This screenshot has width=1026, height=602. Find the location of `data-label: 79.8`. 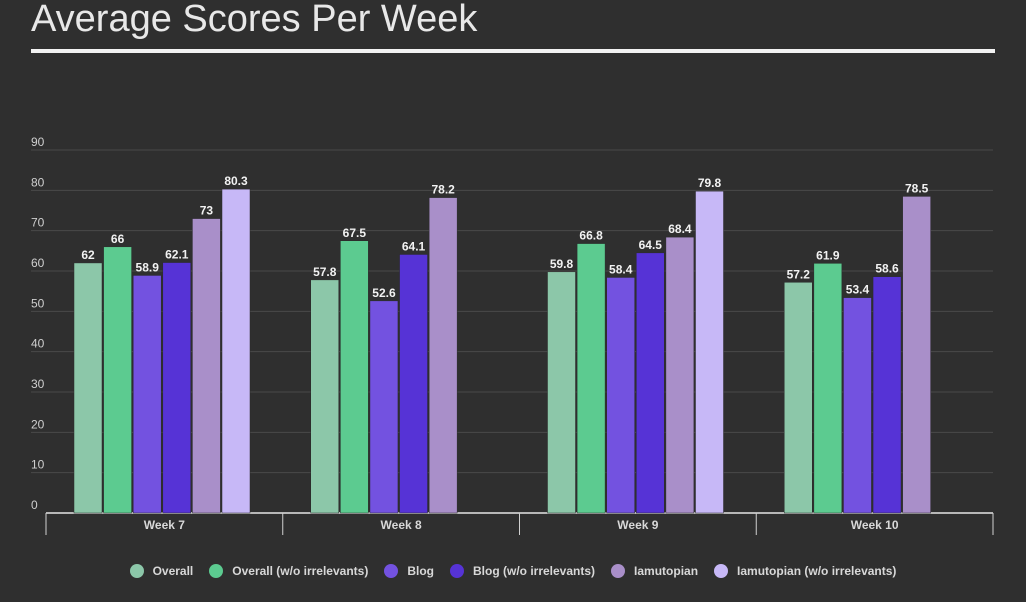

data-label: 79.8 is located at coordinates (710, 183).